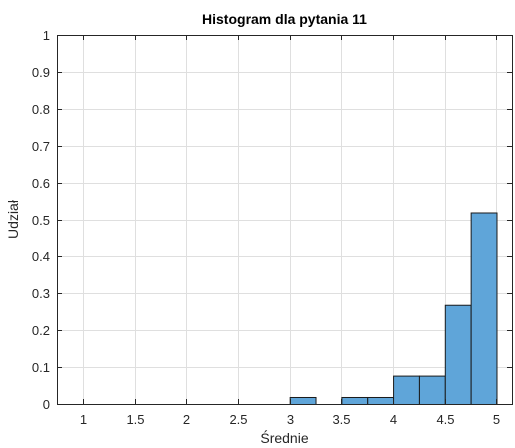 The height and width of the screenshot is (448, 515). I want to click on y-tick-label: 0, so click(46, 404).